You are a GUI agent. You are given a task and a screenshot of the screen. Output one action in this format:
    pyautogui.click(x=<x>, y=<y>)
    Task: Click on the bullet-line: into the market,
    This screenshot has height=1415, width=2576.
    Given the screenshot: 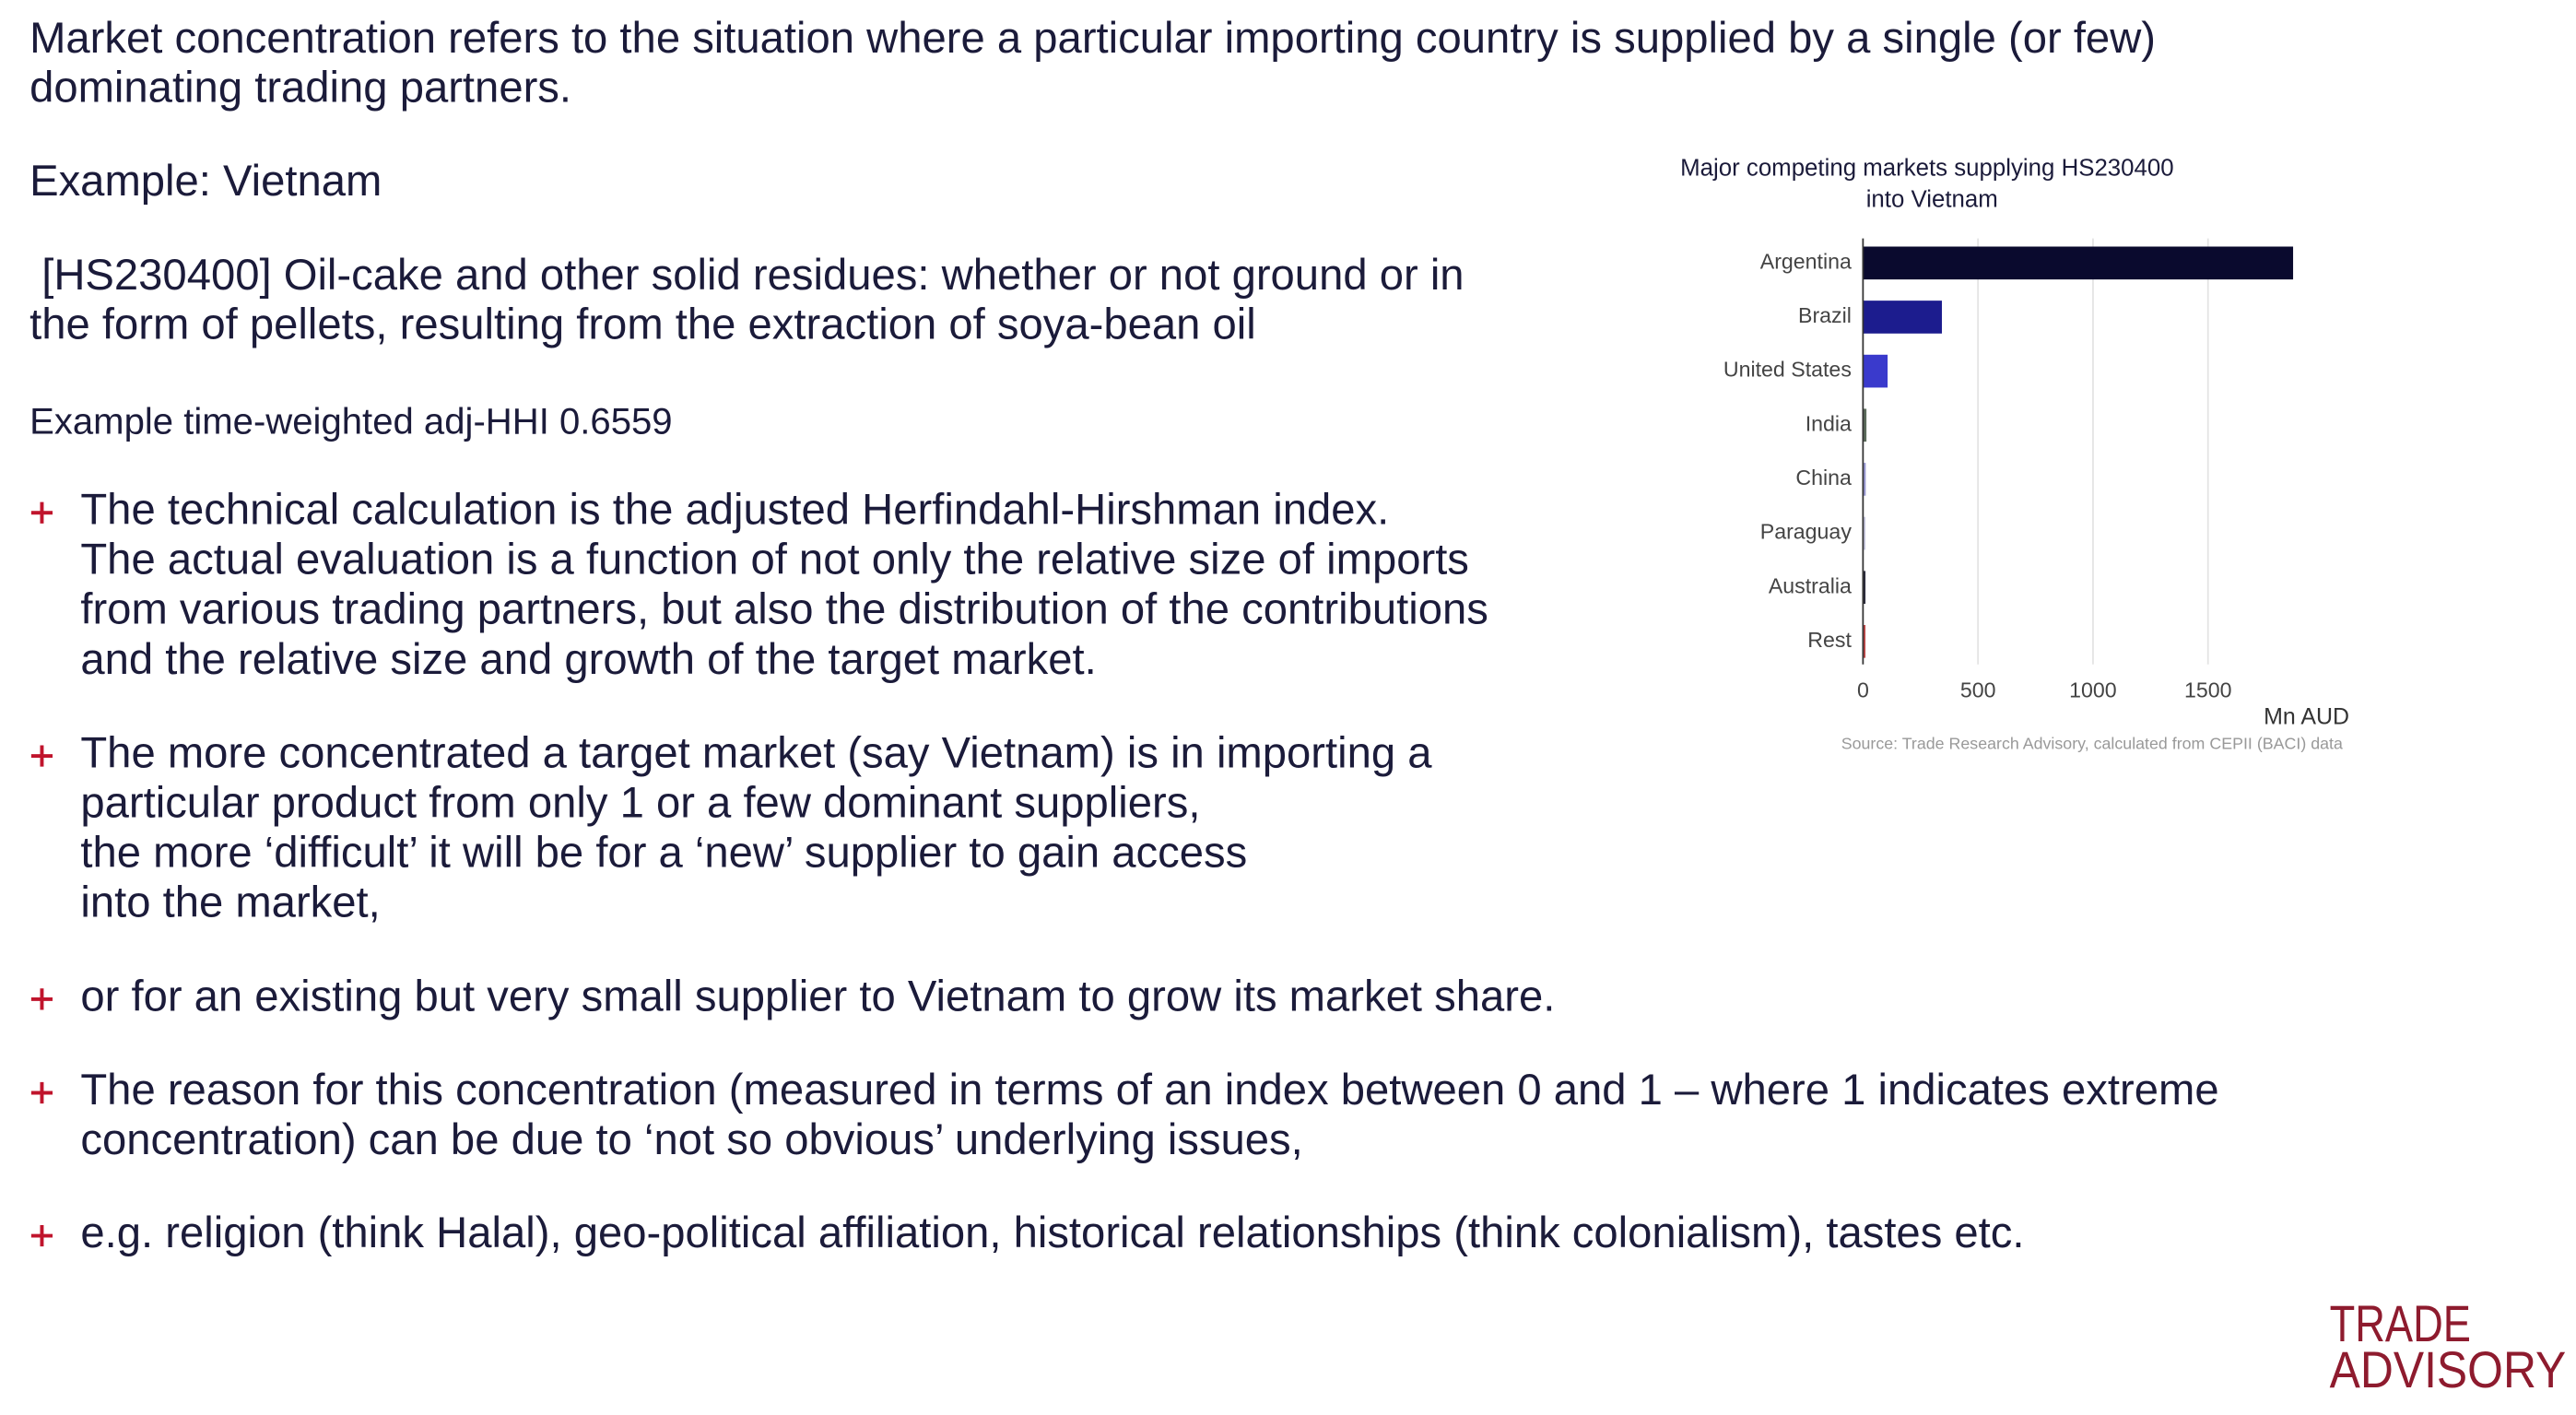 What is the action you would take?
    pyautogui.click(x=230, y=902)
    